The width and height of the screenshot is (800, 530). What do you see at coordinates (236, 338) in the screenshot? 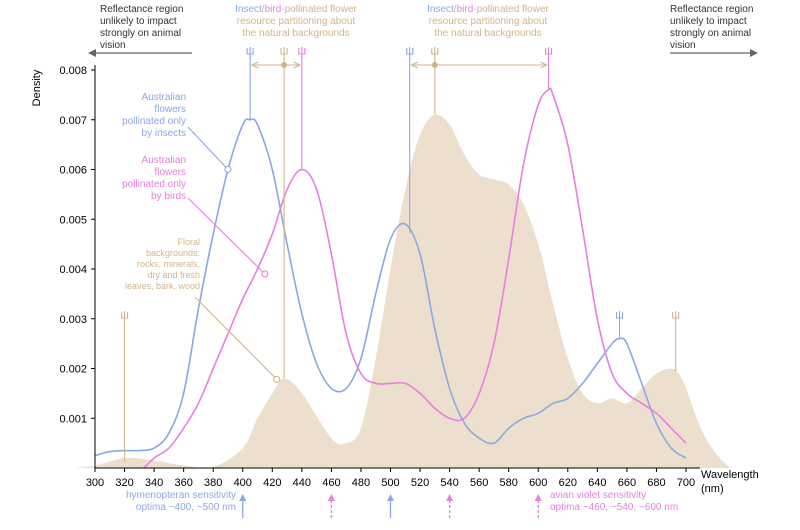
I see `backgrounds-leader` at bounding box center [236, 338].